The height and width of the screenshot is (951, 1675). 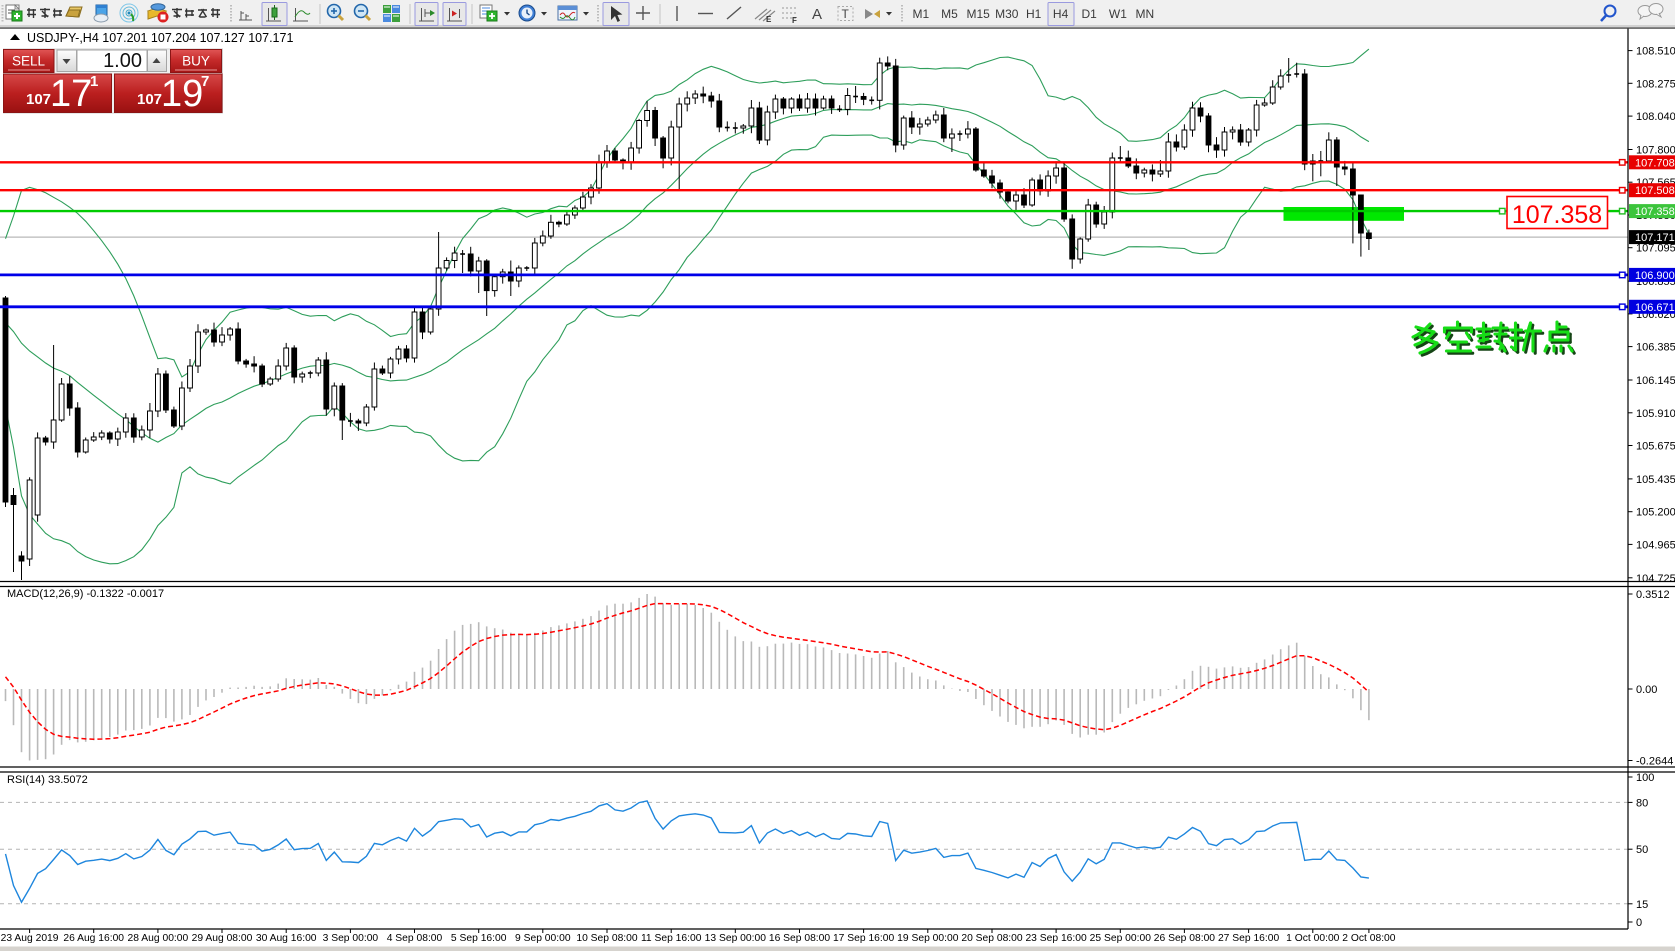 I want to click on svg-text: H4, so click(x=1061, y=14).